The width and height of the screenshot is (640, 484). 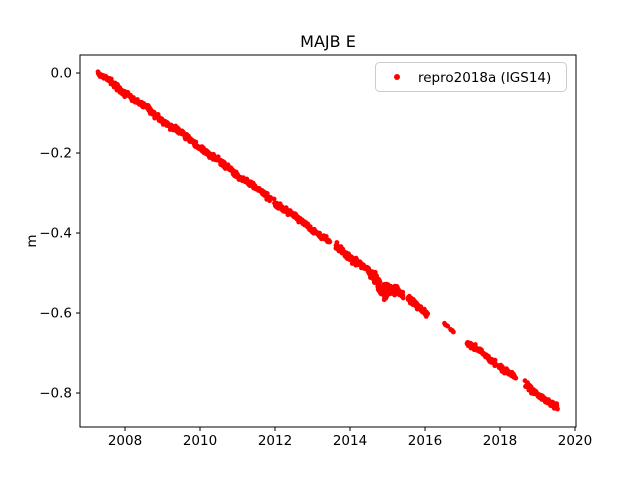 I want to click on chart-title: MAJB E, so click(x=328, y=41).